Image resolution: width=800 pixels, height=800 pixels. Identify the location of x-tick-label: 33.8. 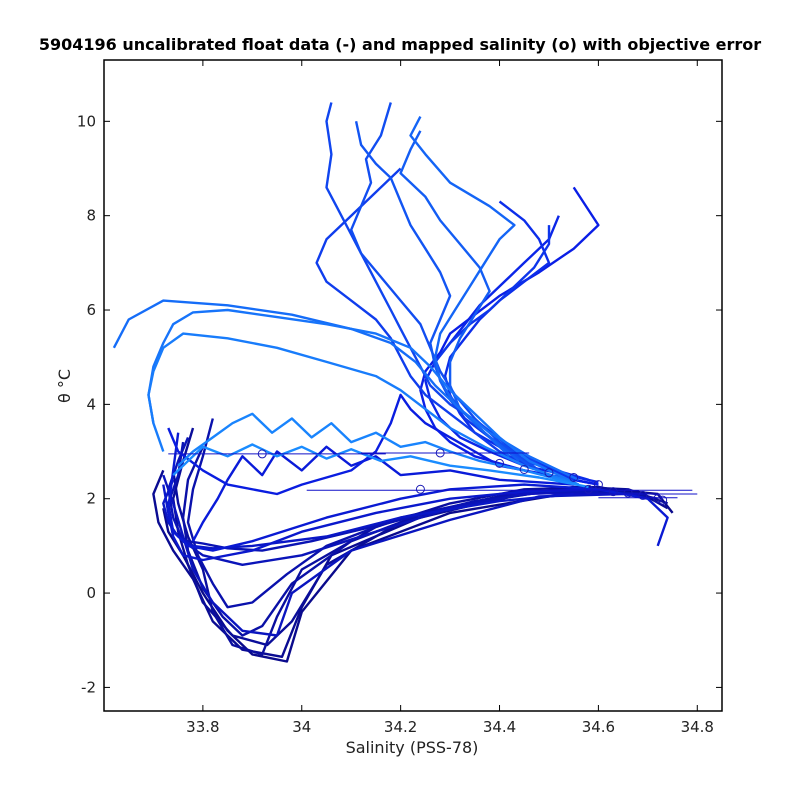
(202, 727).